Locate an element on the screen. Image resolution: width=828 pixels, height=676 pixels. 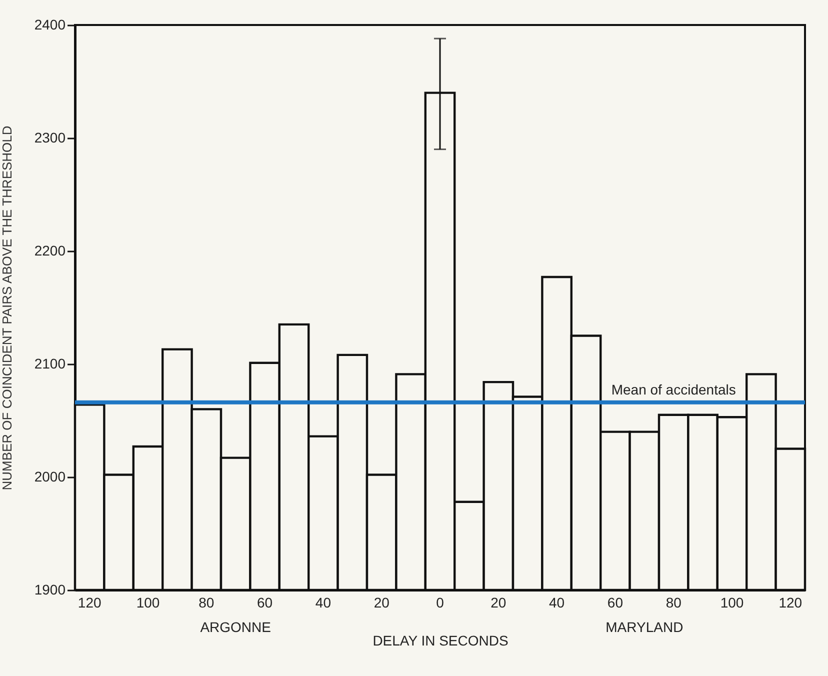
x-axis-title: DELAY IN SECONDS is located at coordinates (440, 640).